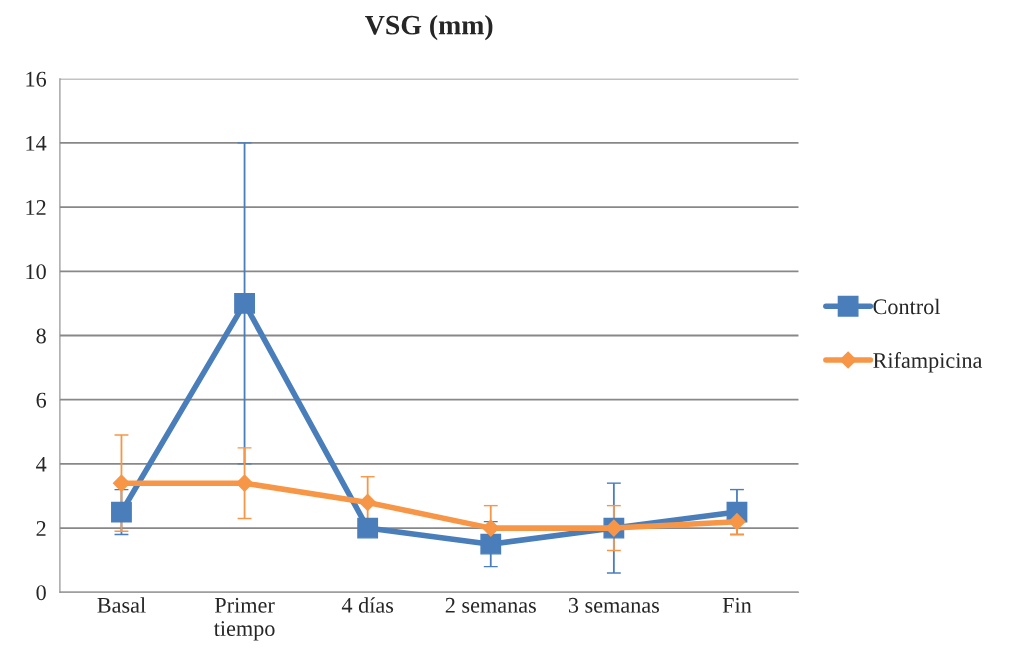  I want to click on y-tick-label: 2, so click(41, 528).